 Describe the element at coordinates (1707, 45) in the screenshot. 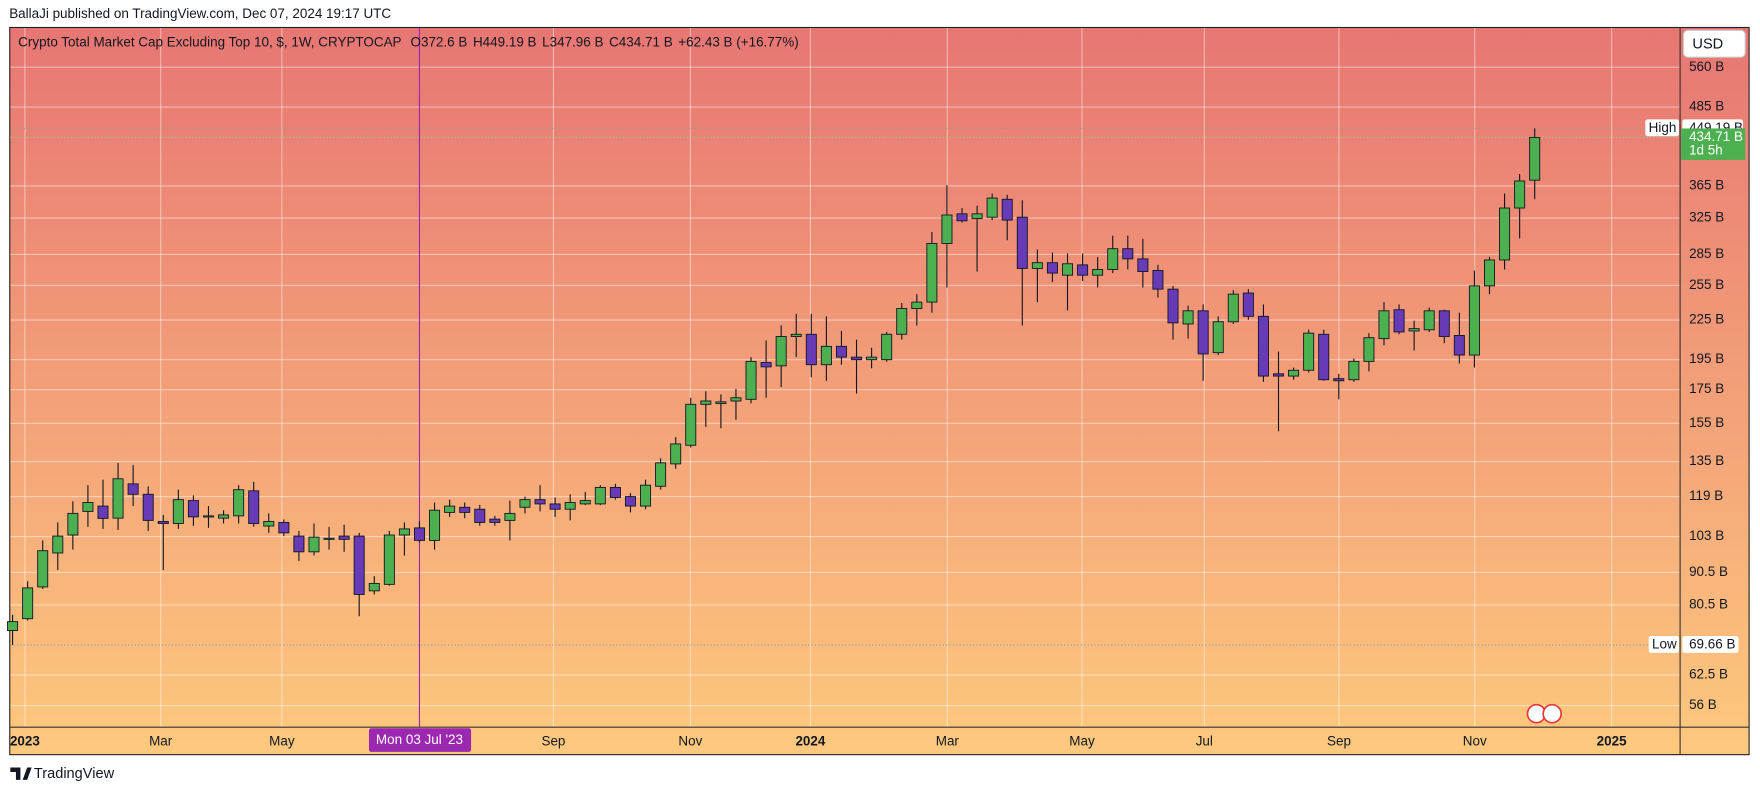

I see `usd-button-label: USD` at that location.